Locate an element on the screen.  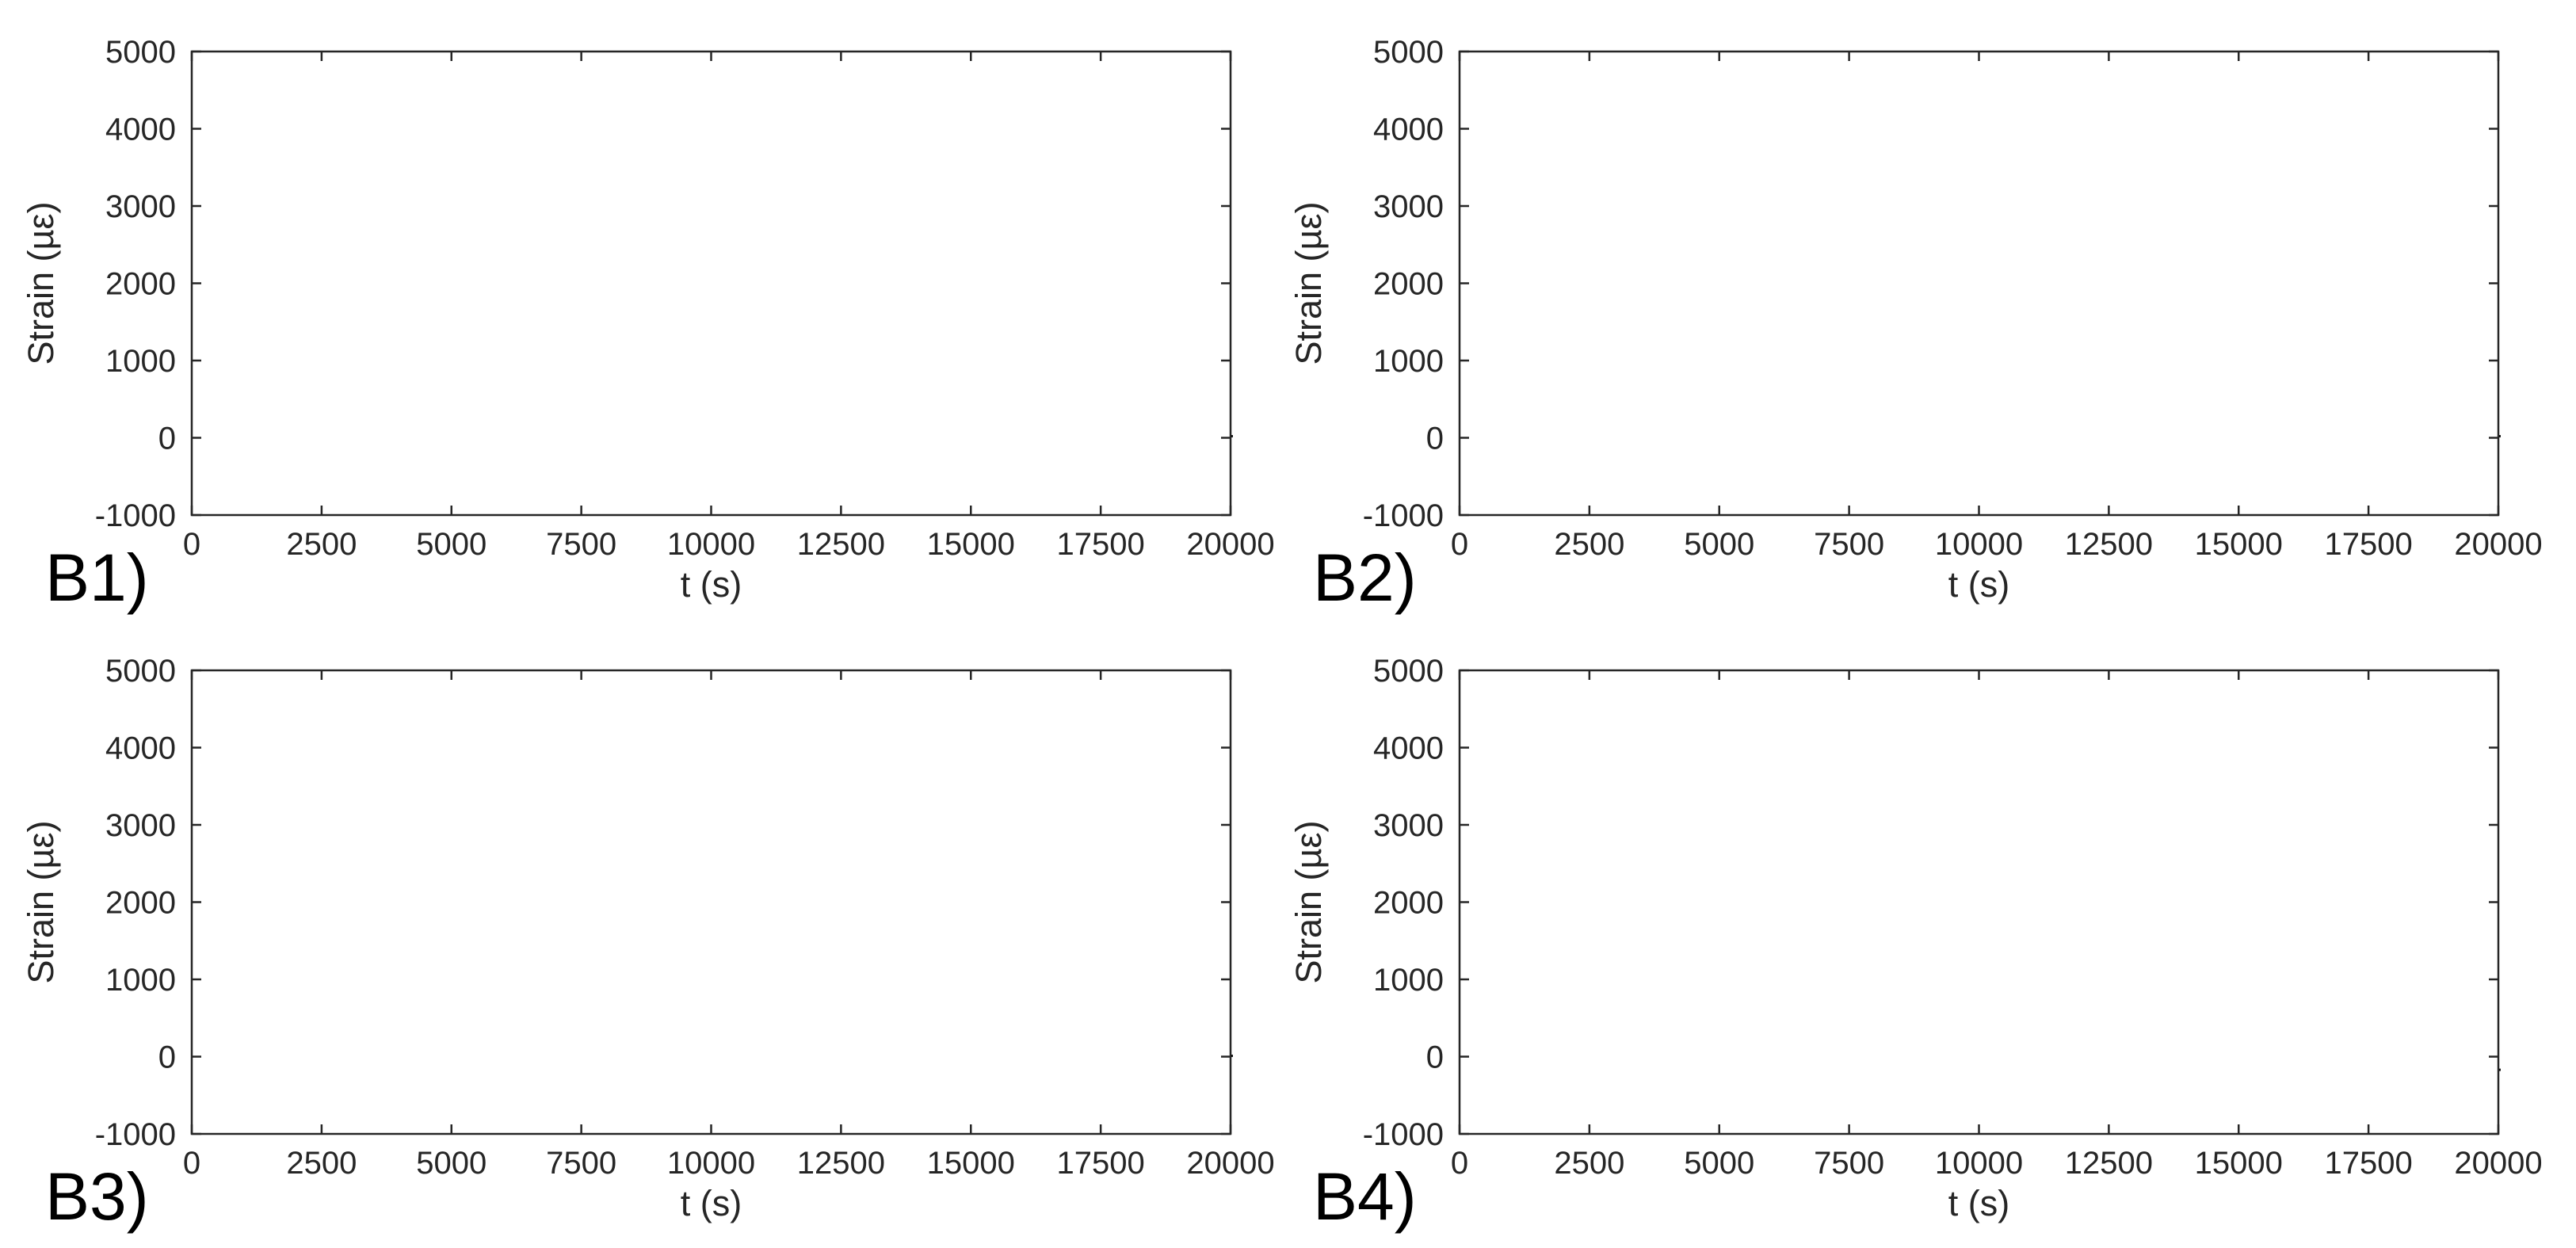
panel-label: B3) is located at coordinates (97, 1197).